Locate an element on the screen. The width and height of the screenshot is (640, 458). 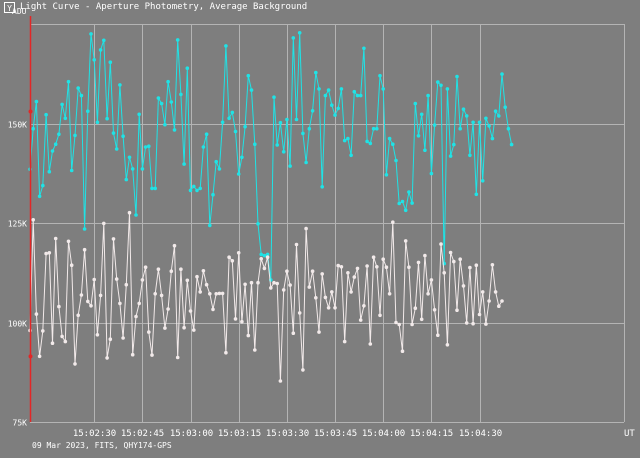
y-axis-label: ADU is located at coordinates (19, 11).